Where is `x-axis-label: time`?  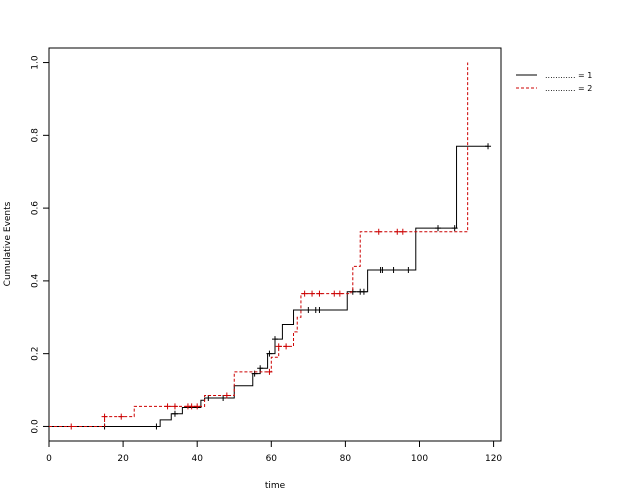
x-axis-label: time is located at coordinates (275, 486).